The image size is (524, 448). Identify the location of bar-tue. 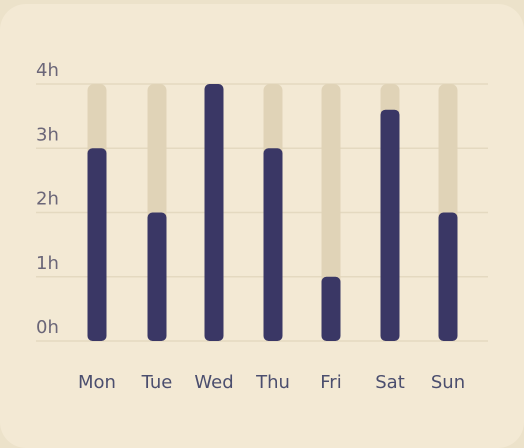
(157, 276).